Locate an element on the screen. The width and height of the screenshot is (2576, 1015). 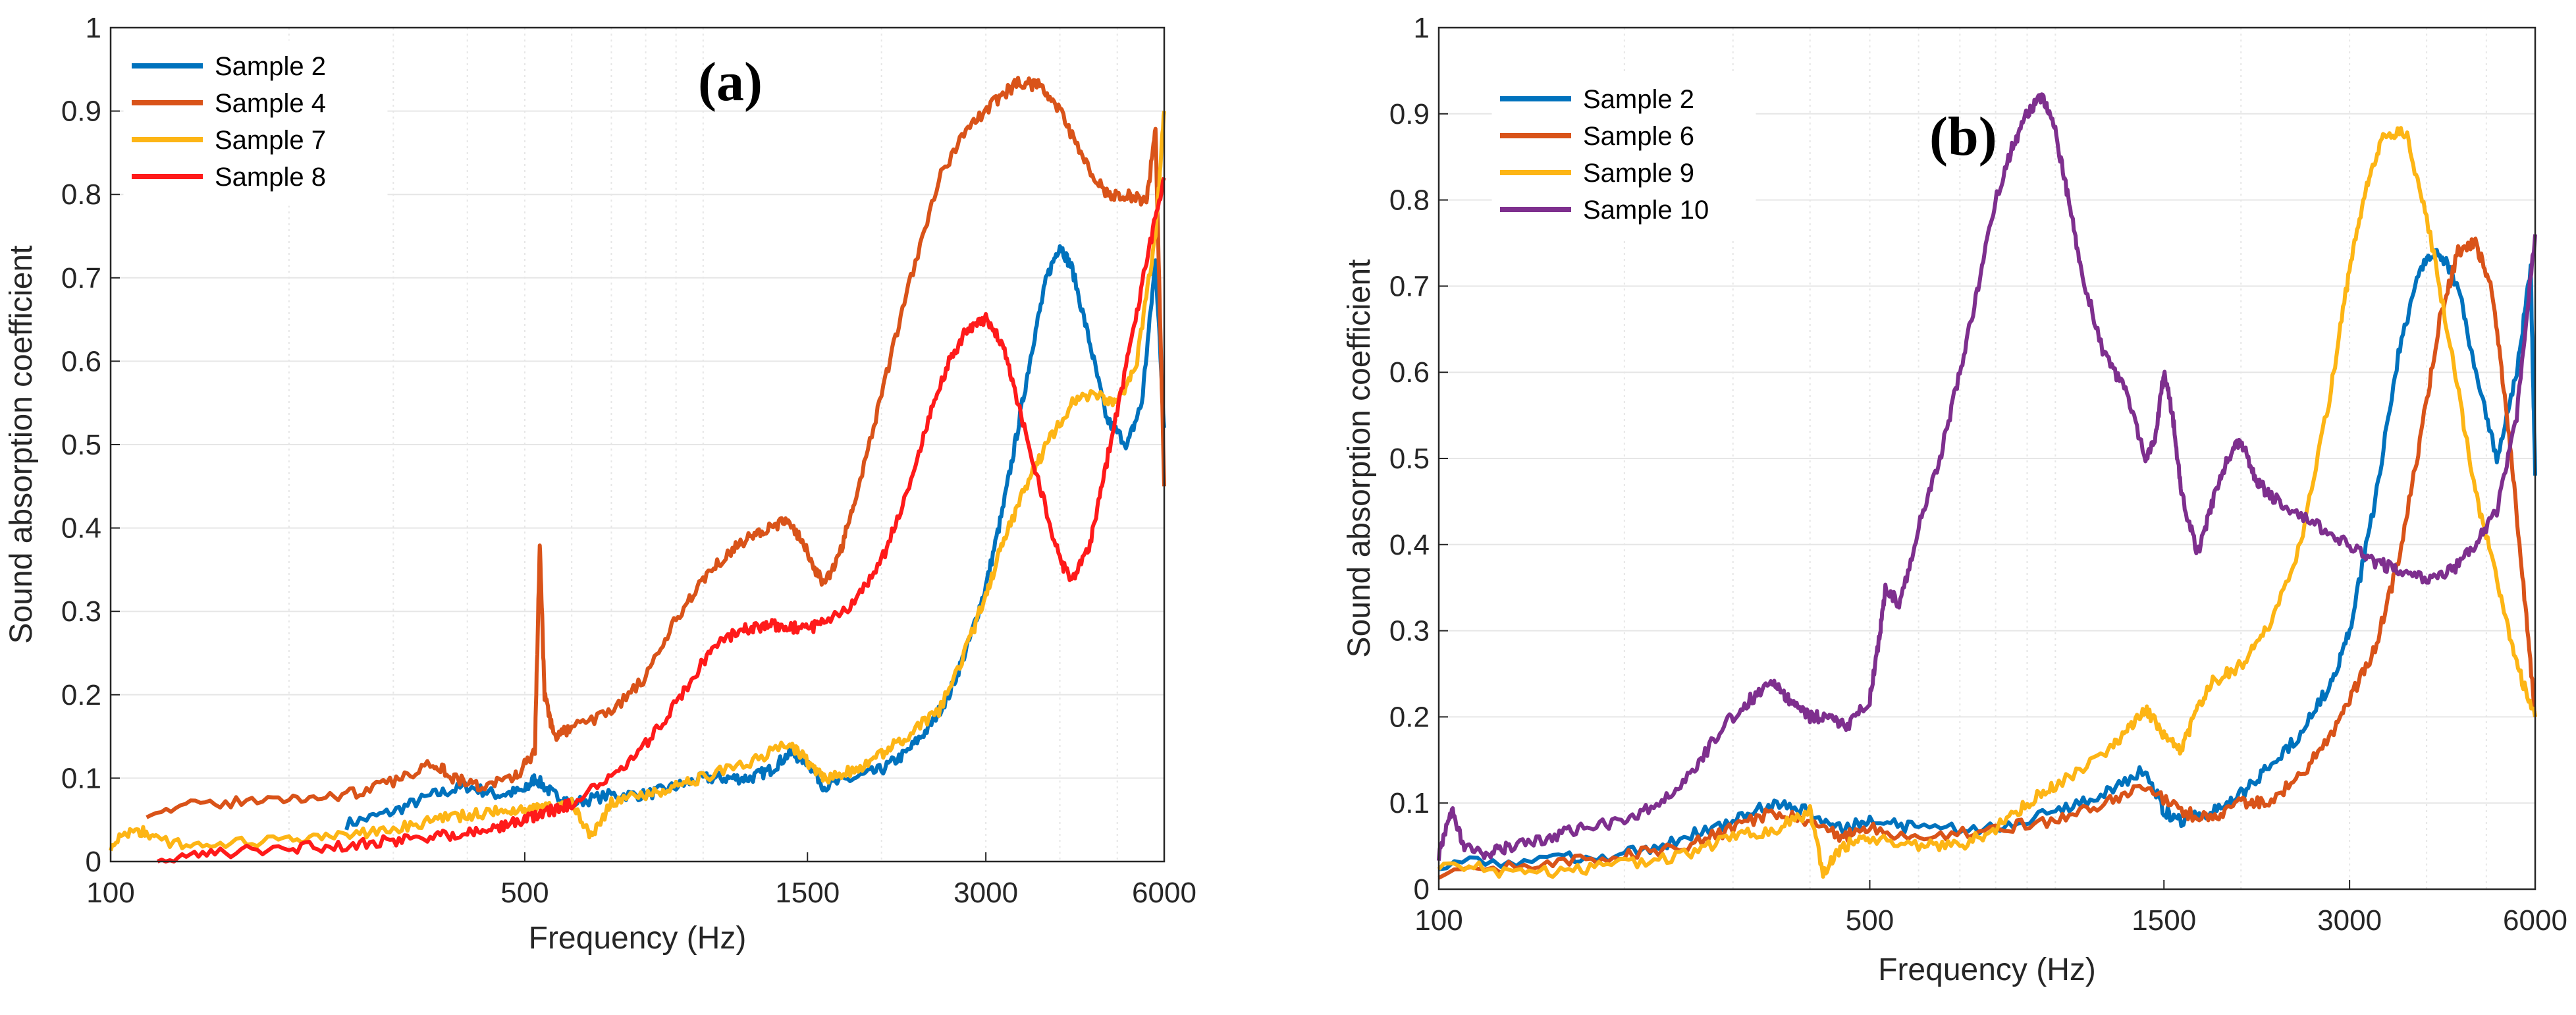
legend-label: Sample 4 is located at coordinates (270, 104).